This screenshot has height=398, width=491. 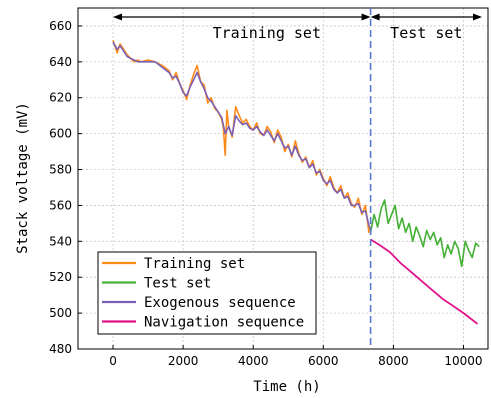 I want to click on y-tick-label: 480, so click(x=60, y=349).